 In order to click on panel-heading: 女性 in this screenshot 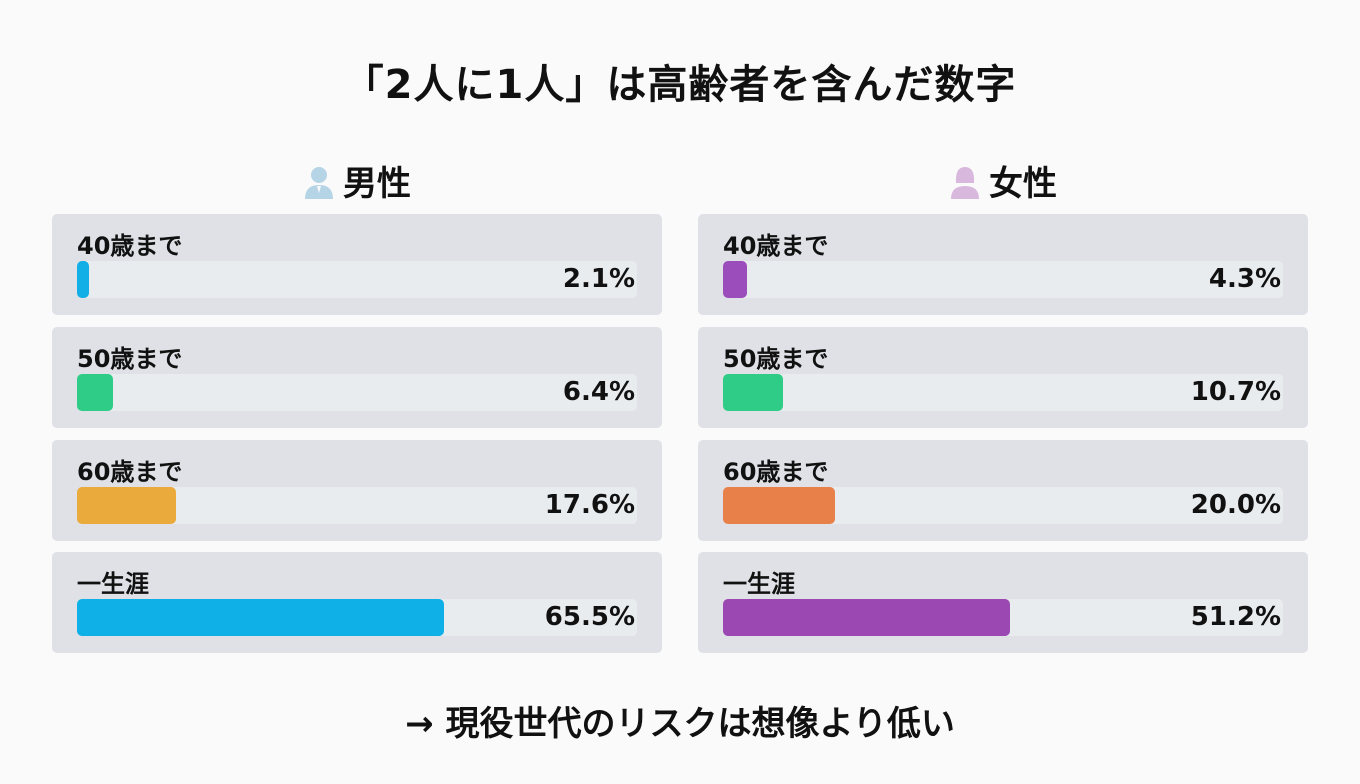, I will do `click(1003, 180)`.